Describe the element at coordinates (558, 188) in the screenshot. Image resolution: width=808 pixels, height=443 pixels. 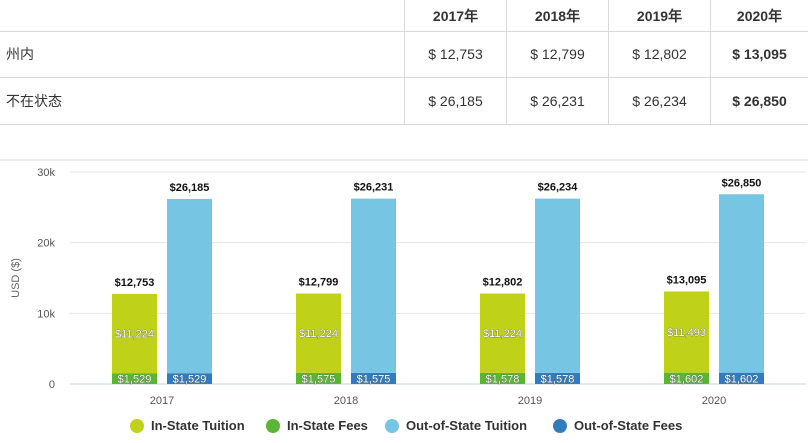
I see `total-label: $26,234` at that location.